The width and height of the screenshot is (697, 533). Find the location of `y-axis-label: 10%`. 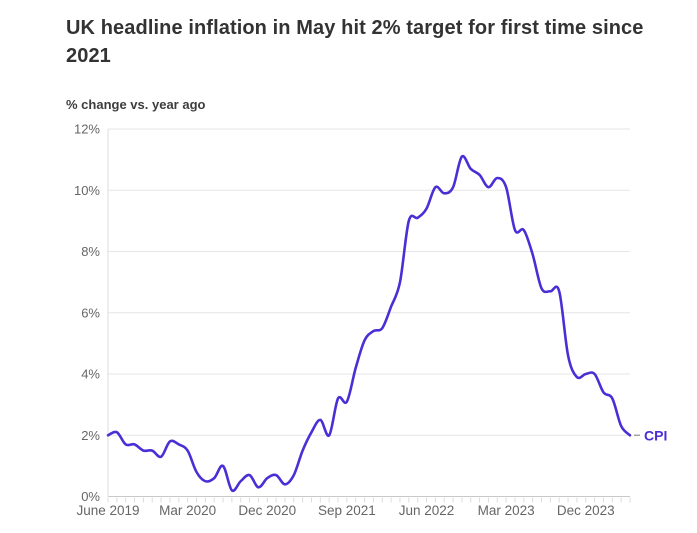

y-axis-label: 10% is located at coordinates (87, 190).